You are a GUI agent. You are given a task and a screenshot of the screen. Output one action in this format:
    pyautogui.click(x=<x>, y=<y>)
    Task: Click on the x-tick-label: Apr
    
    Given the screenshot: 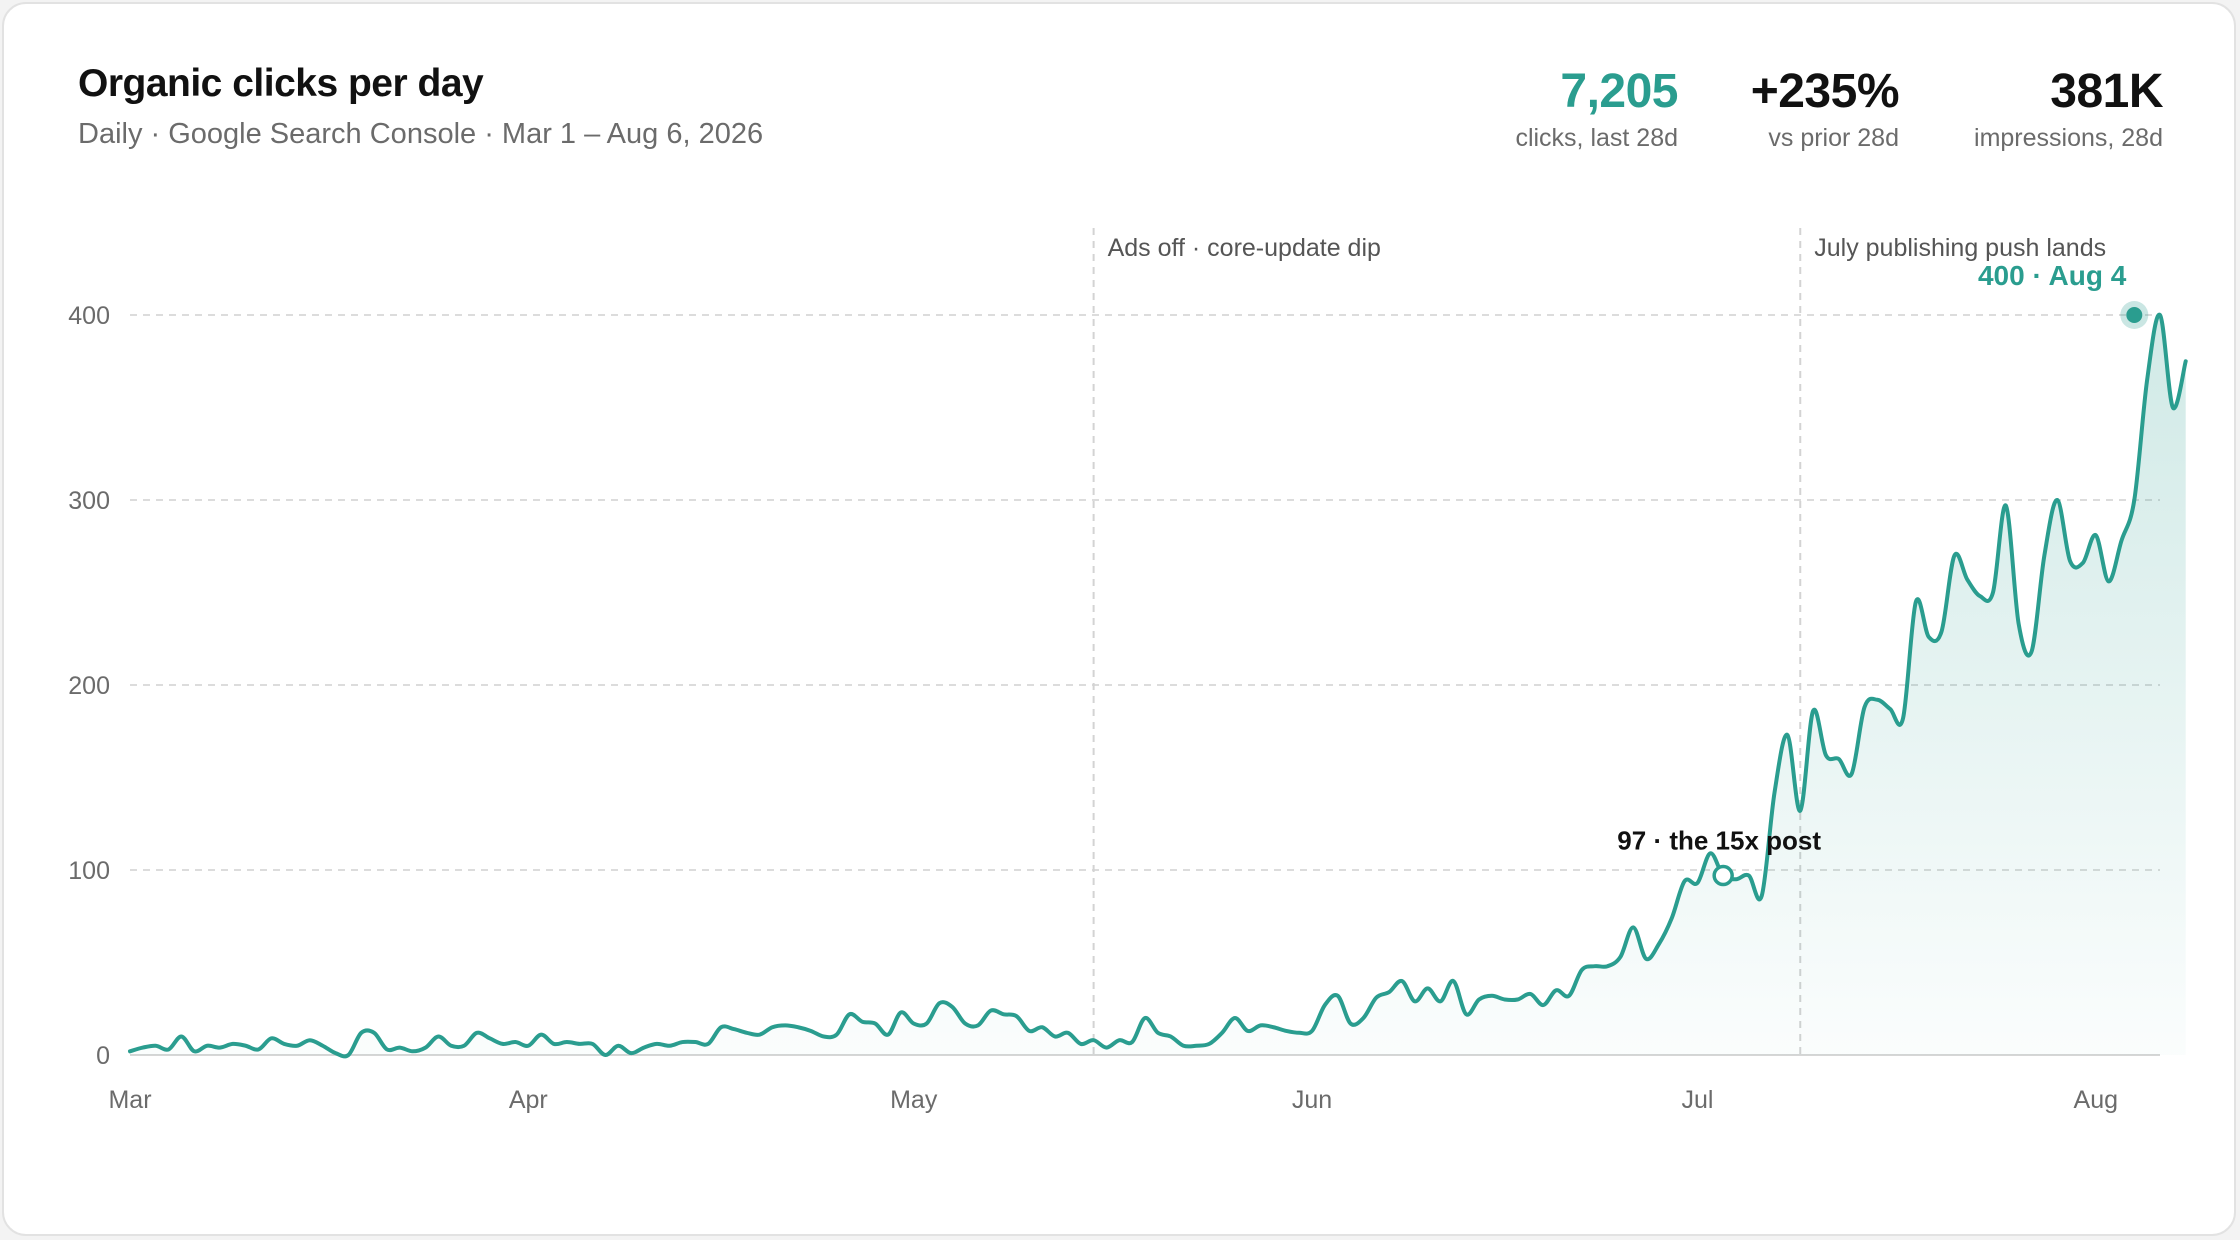 What is the action you would take?
    pyautogui.click(x=528, y=1100)
    